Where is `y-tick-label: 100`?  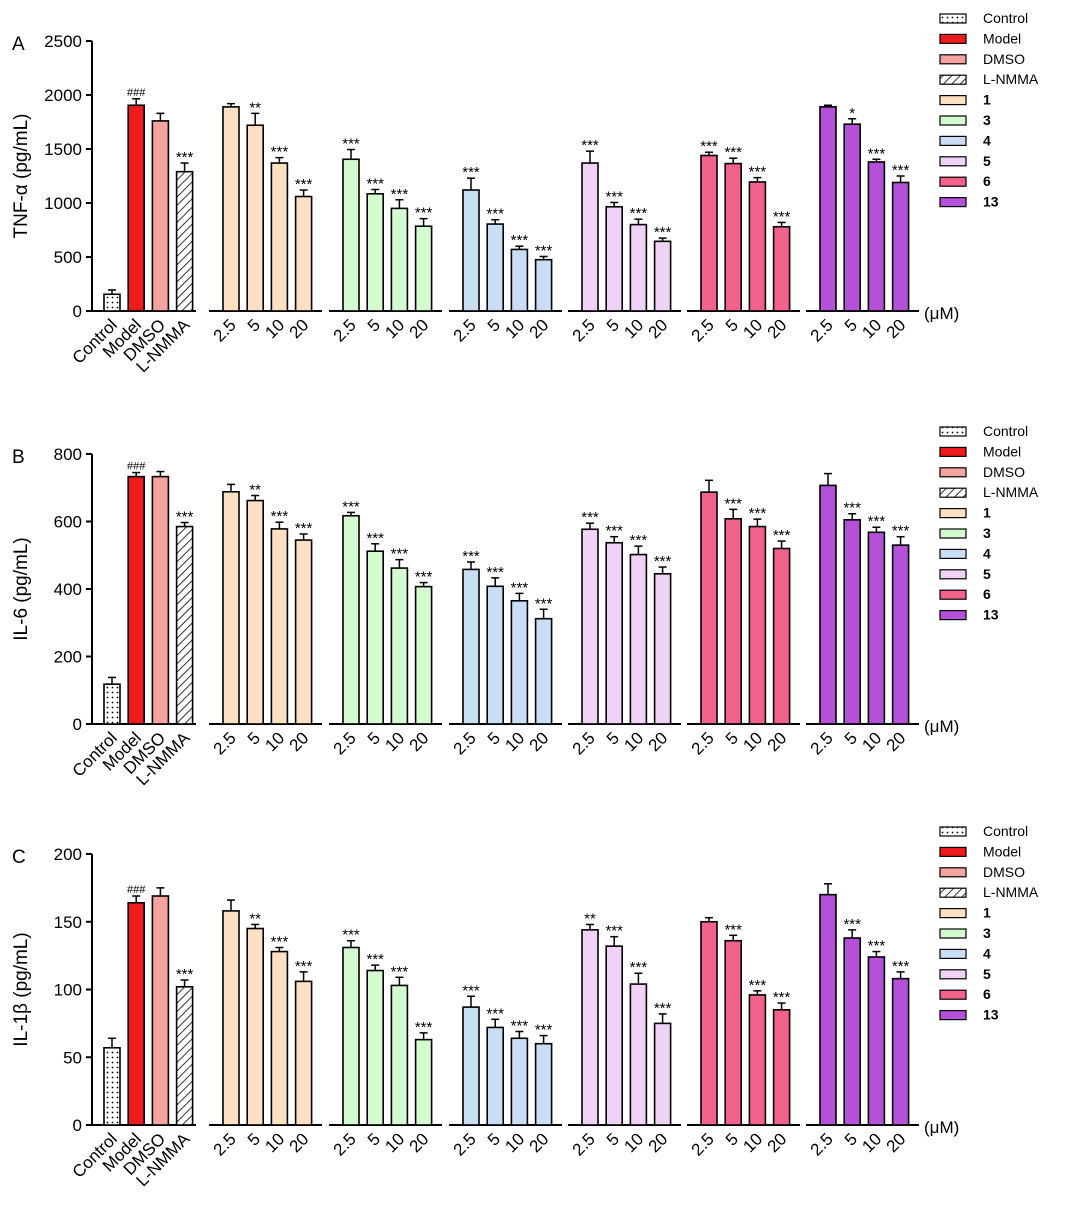 y-tick-label: 100 is located at coordinates (68, 990).